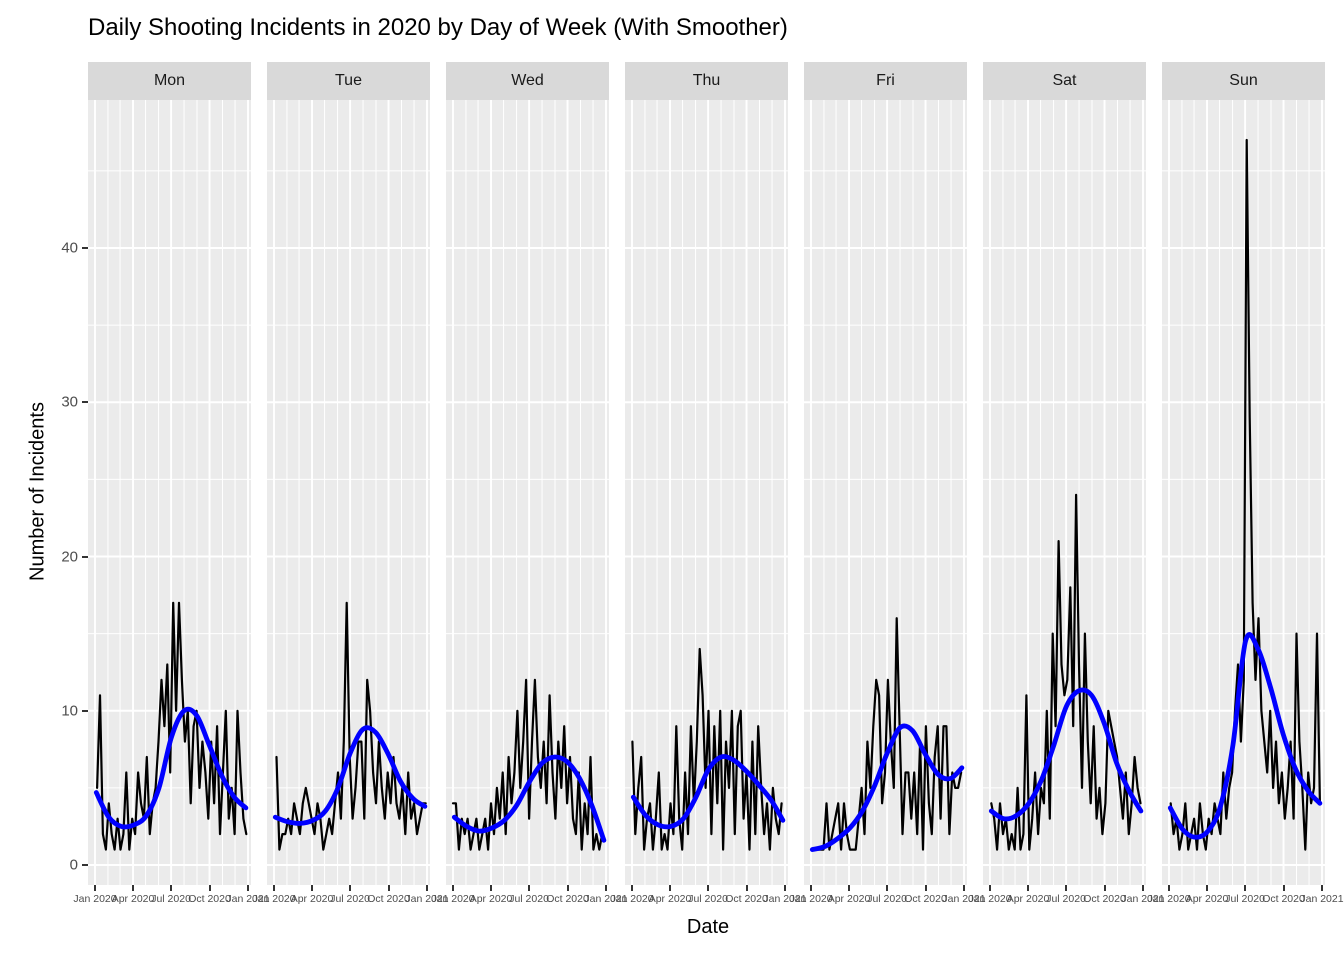 The height and width of the screenshot is (960, 1344). I want to click on facet-strip-label: Mon, so click(169, 81).